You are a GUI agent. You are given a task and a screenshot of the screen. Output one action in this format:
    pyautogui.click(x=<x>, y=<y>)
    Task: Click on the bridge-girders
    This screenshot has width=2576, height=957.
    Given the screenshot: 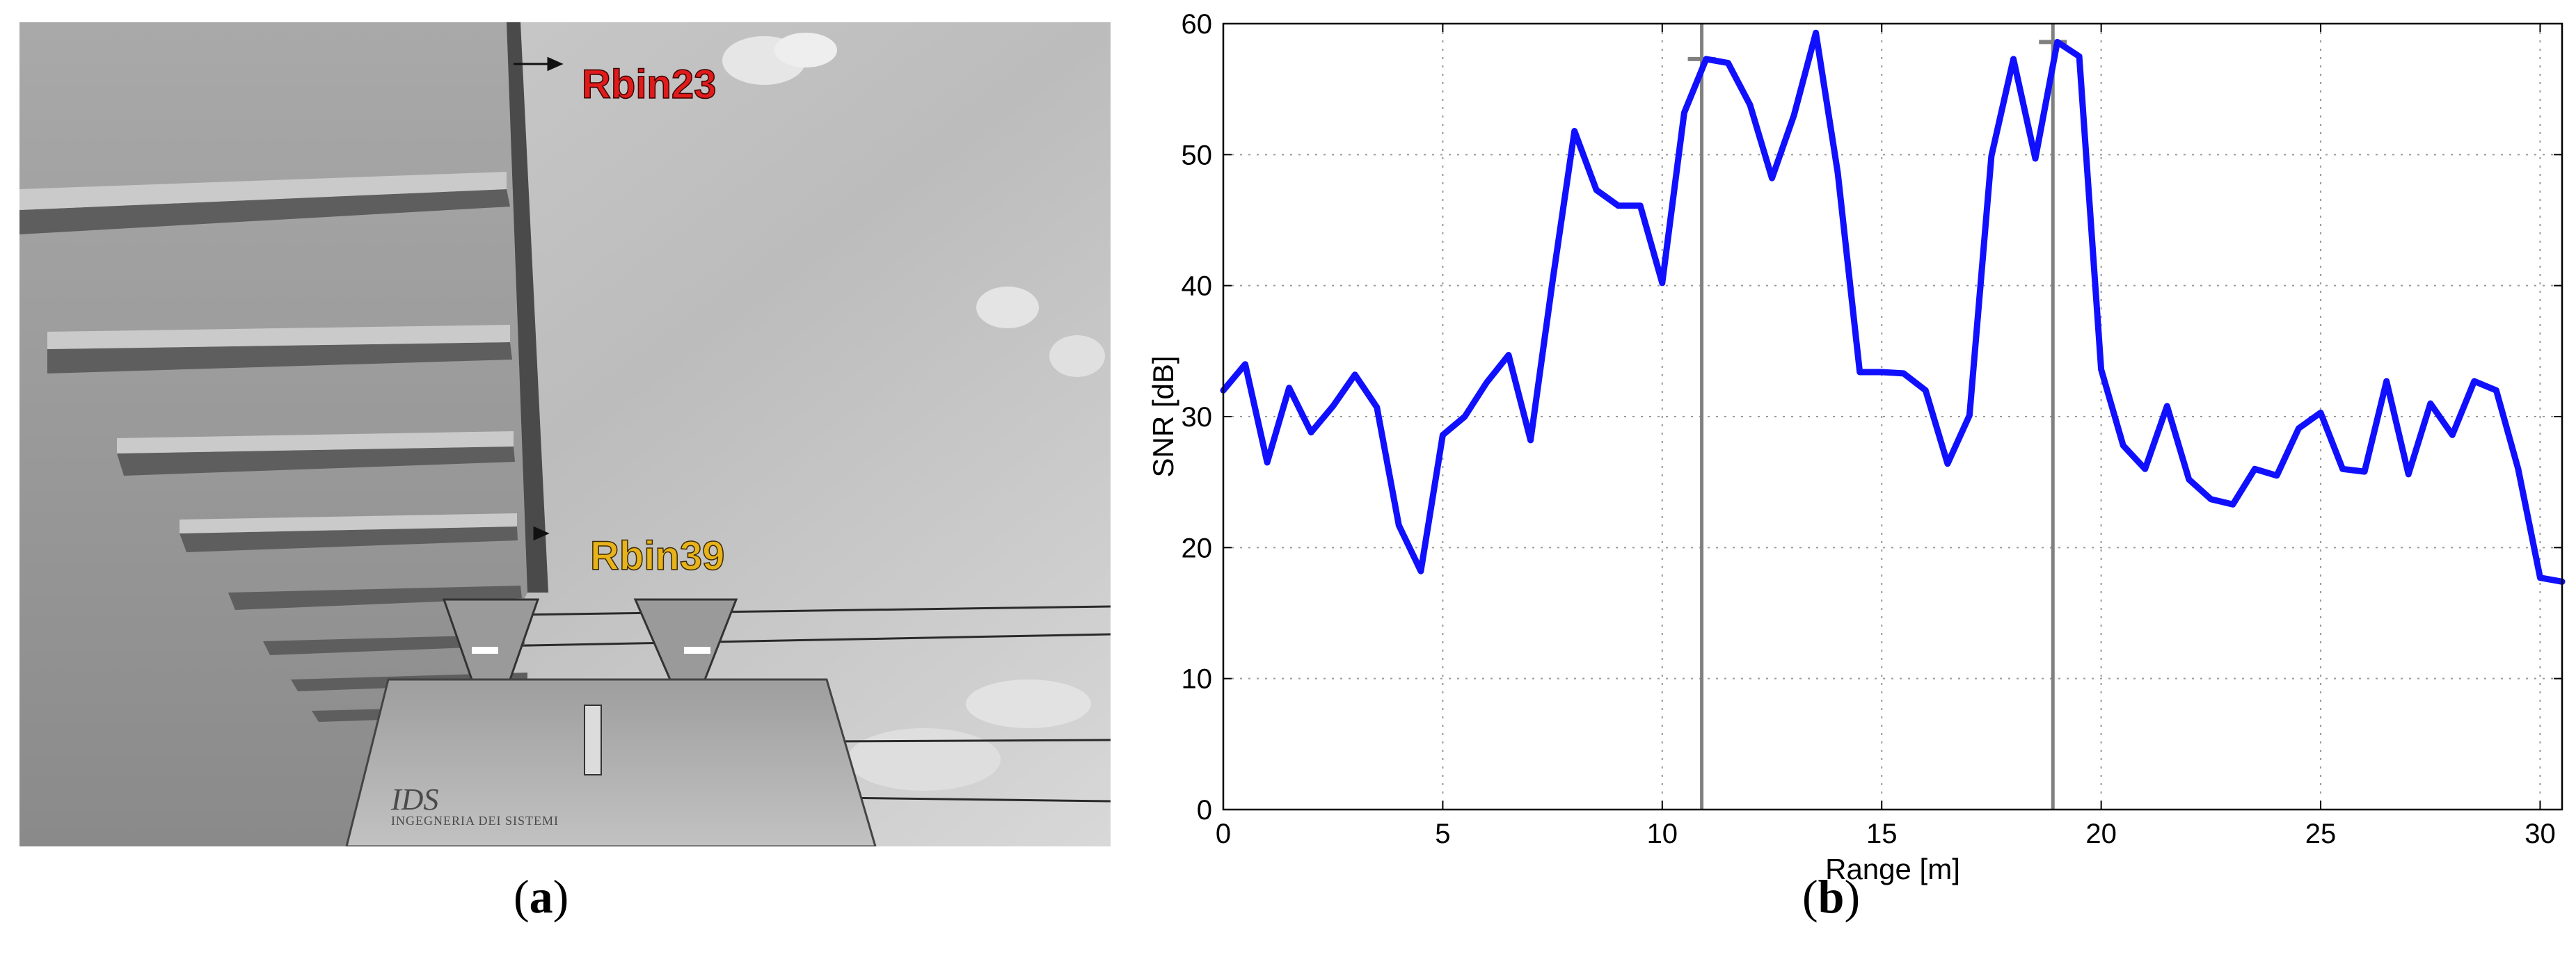 What is the action you would take?
    pyautogui.click(x=275, y=455)
    